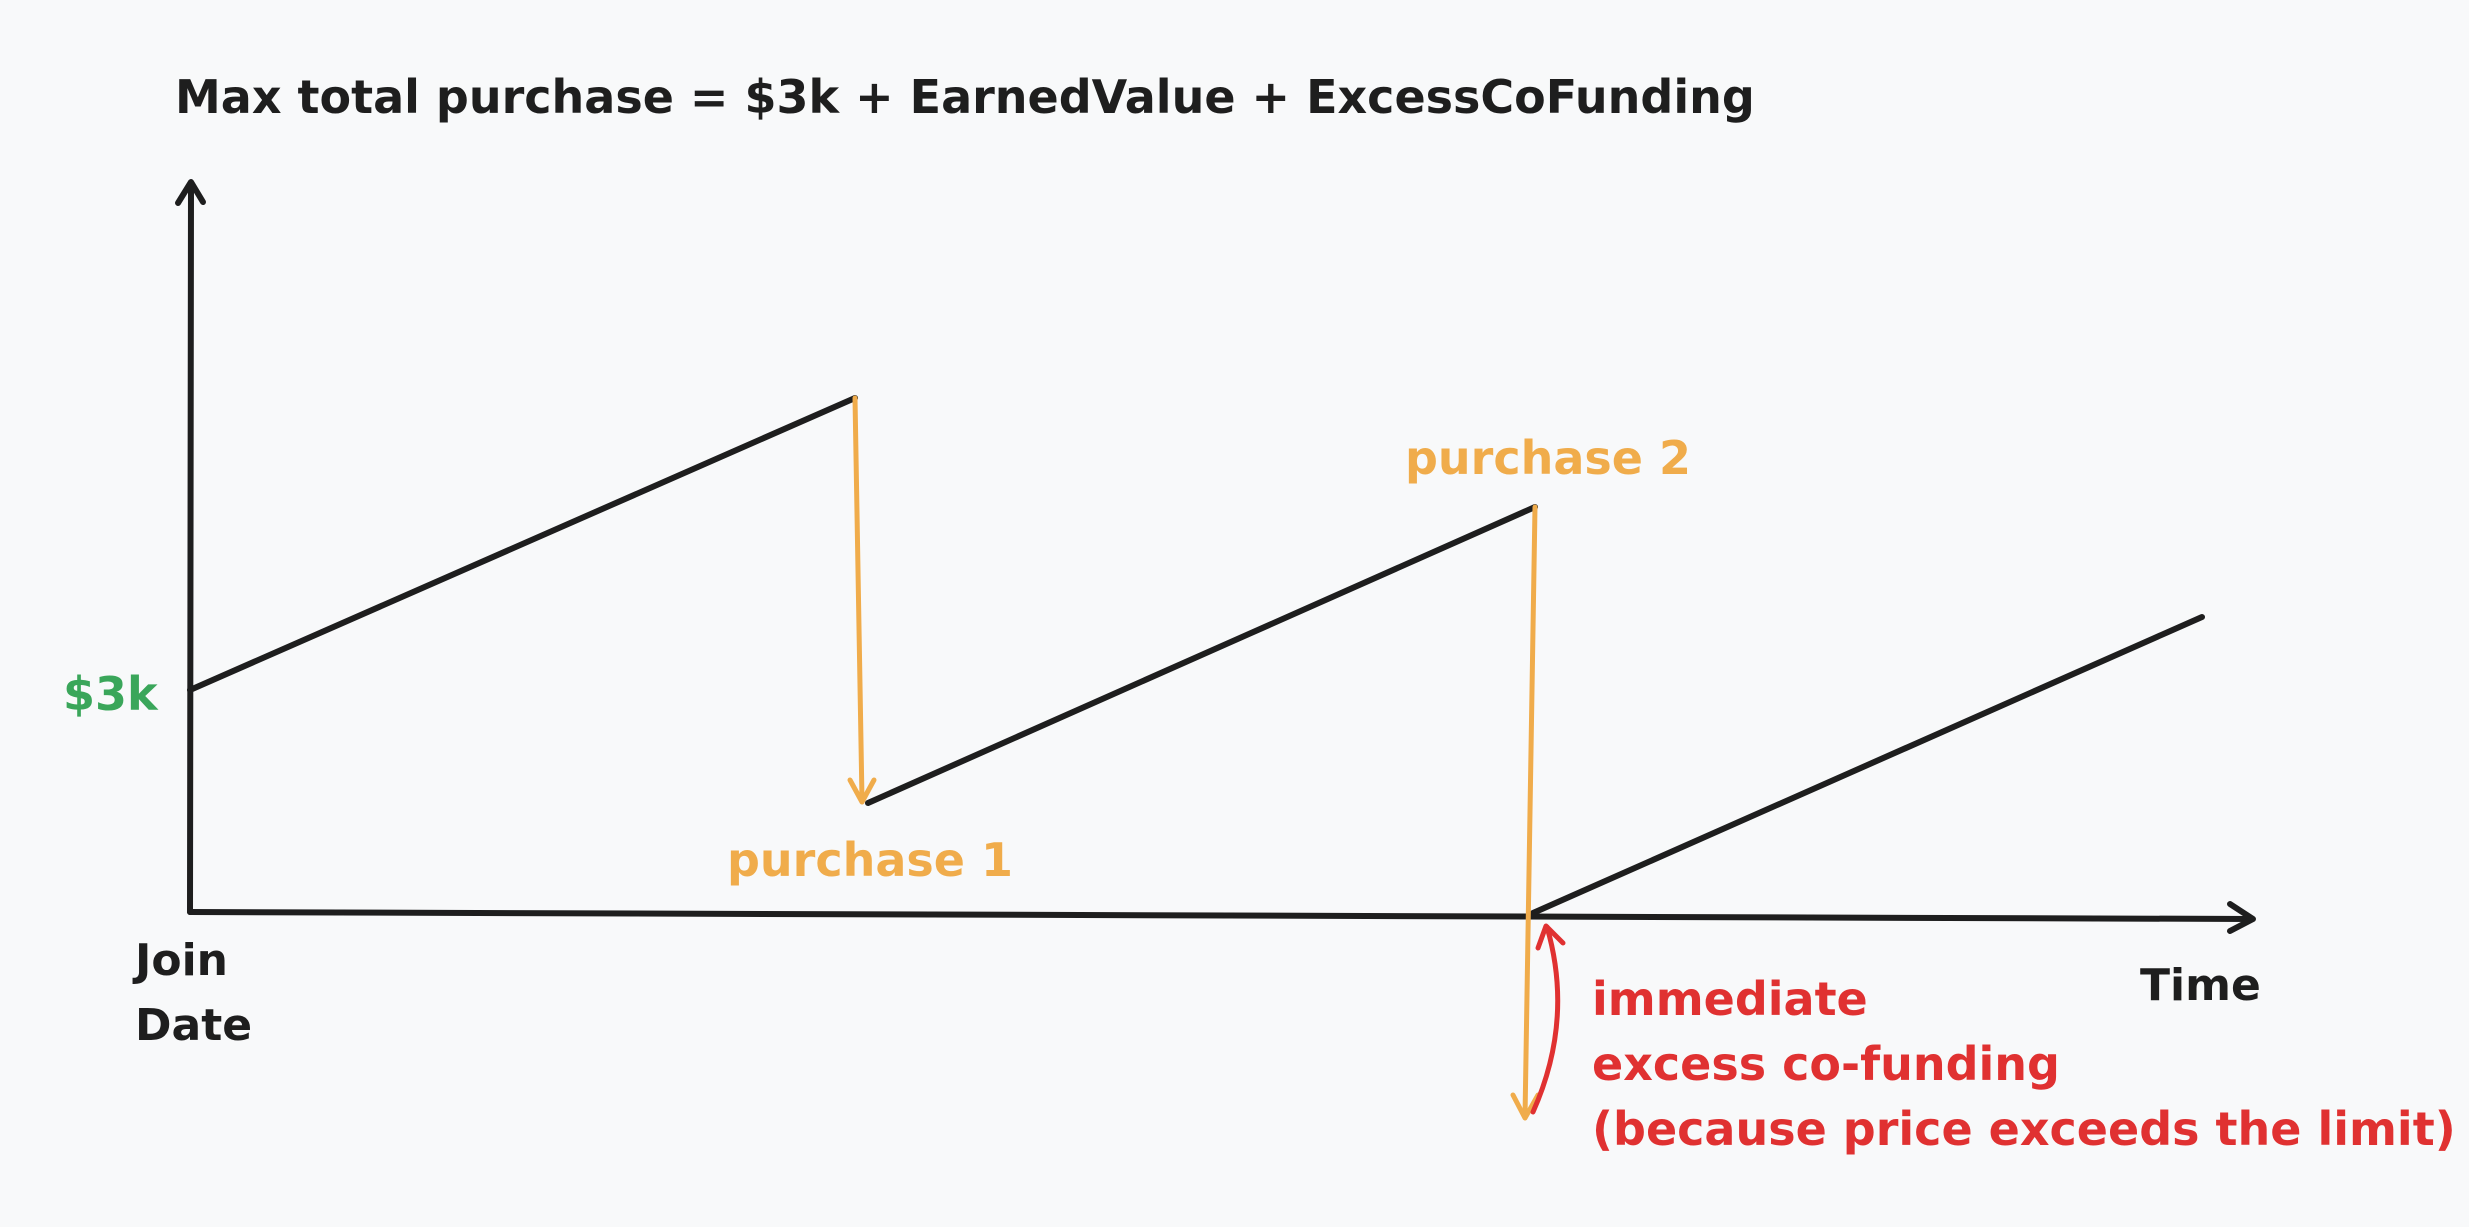  Describe the element at coordinates (2200, 985) in the screenshot. I see `time-label: Time` at that location.